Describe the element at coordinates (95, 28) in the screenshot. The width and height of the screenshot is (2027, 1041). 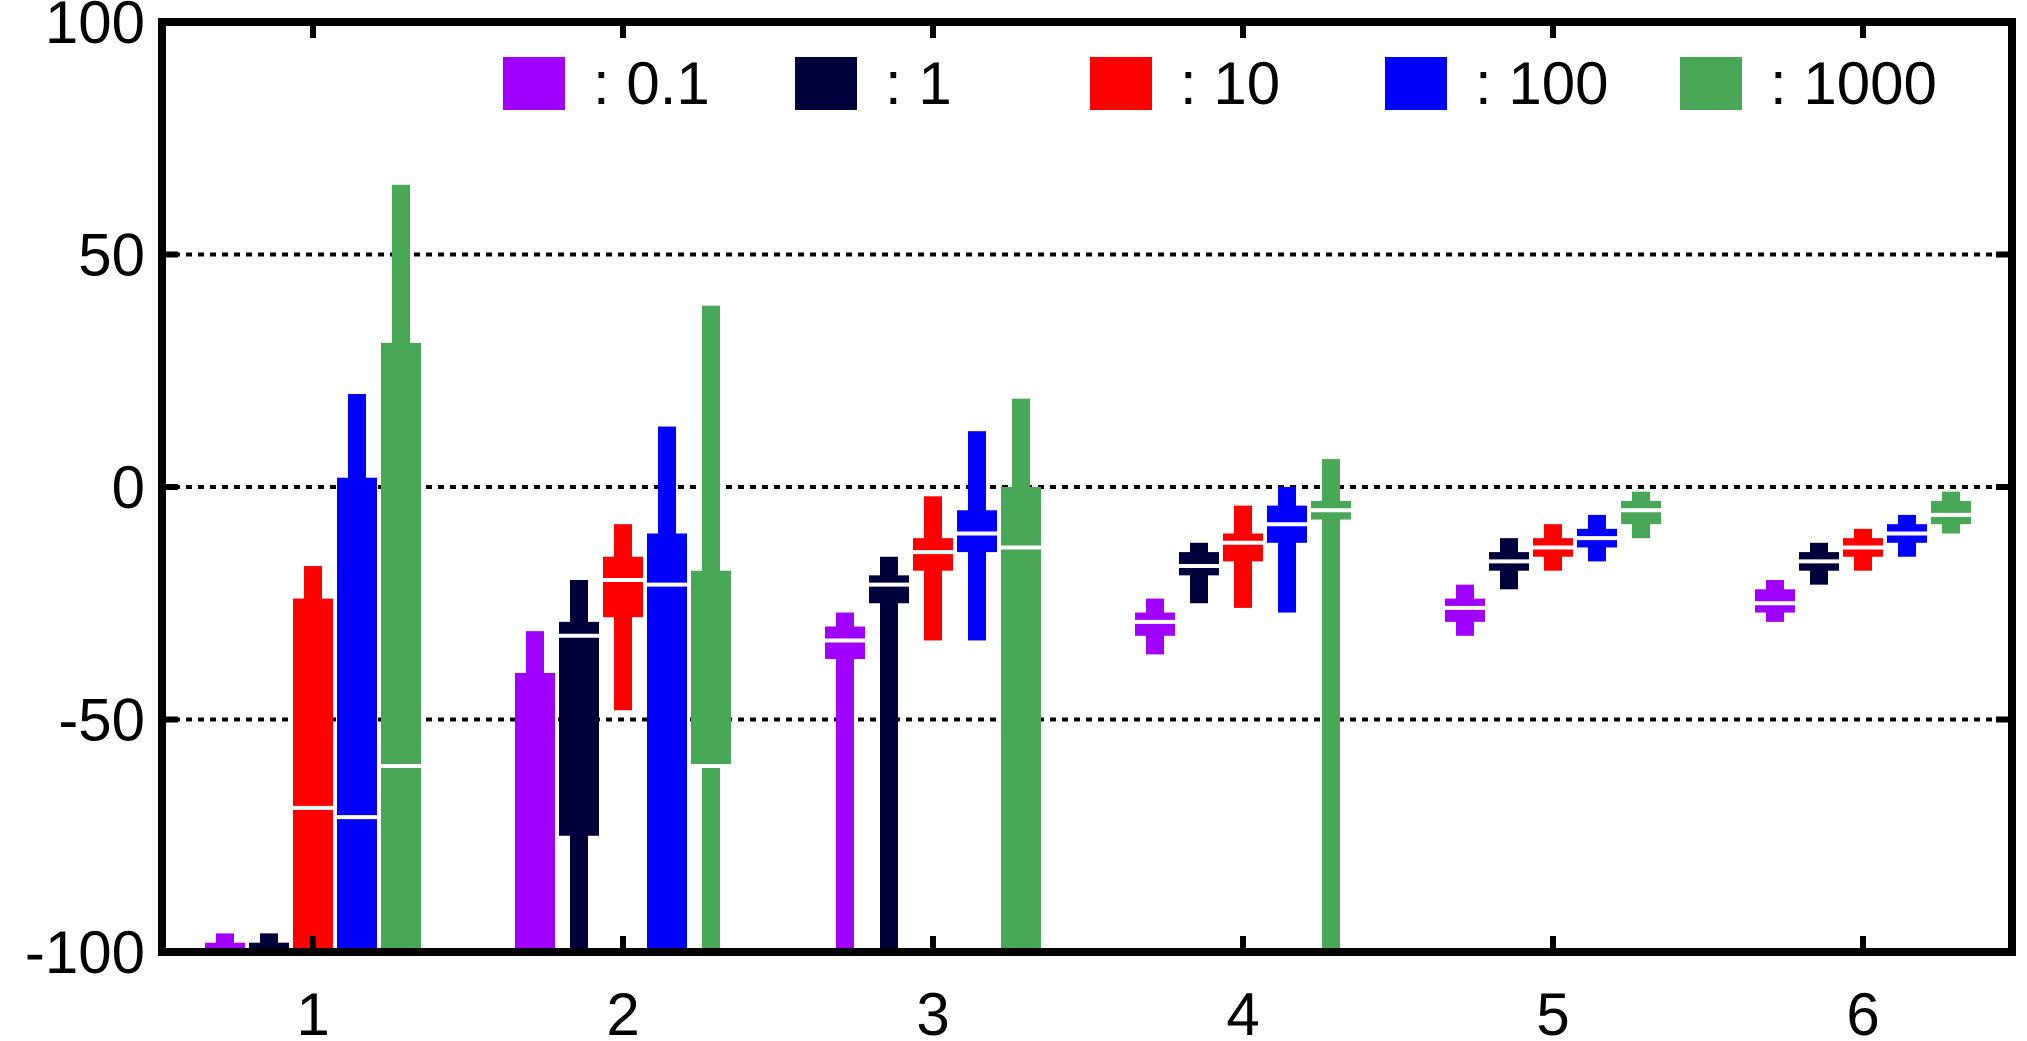
I see `y-tick-label: 100` at that location.